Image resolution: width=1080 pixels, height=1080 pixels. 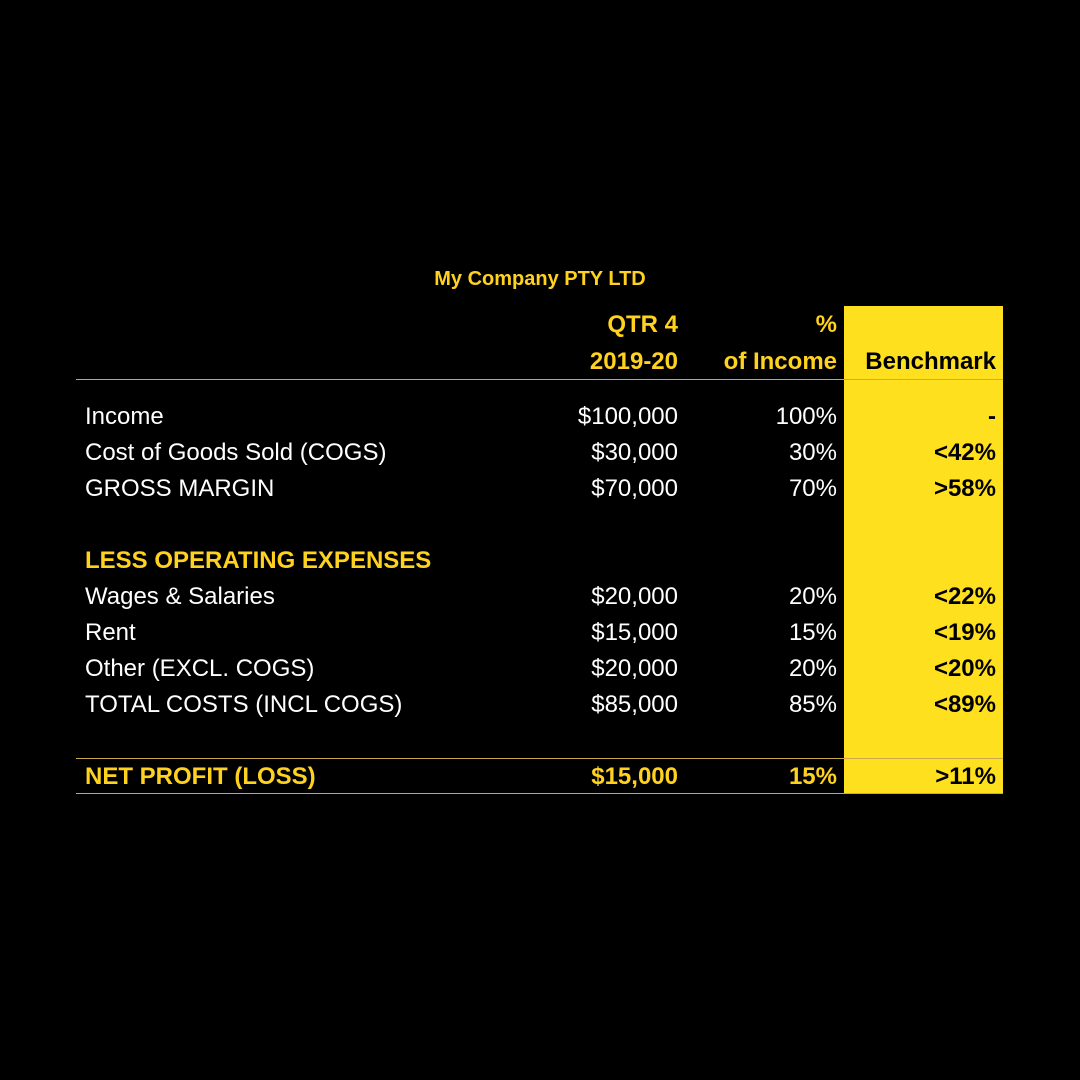 I want to click on row-percent: 85%, so click(x=812, y=704).